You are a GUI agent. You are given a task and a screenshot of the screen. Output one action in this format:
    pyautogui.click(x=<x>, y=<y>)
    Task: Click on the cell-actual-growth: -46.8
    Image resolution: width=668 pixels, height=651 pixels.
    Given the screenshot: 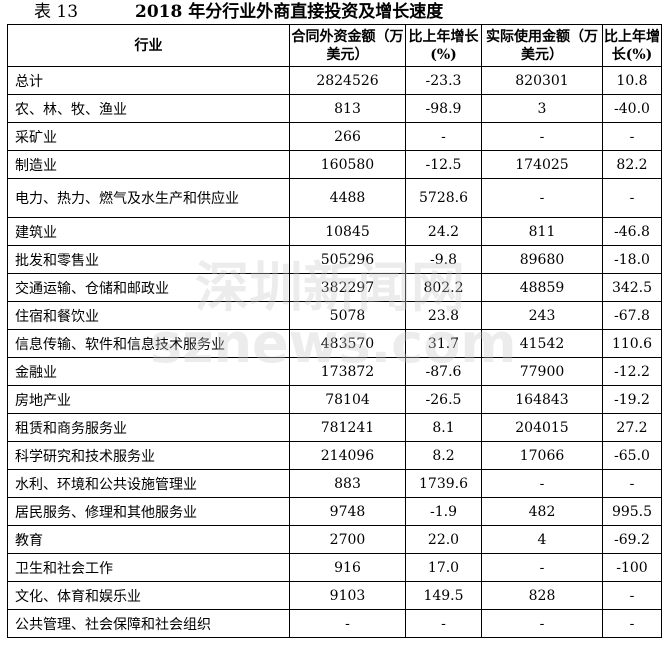 What is the action you would take?
    pyautogui.click(x=632, y=231)
    